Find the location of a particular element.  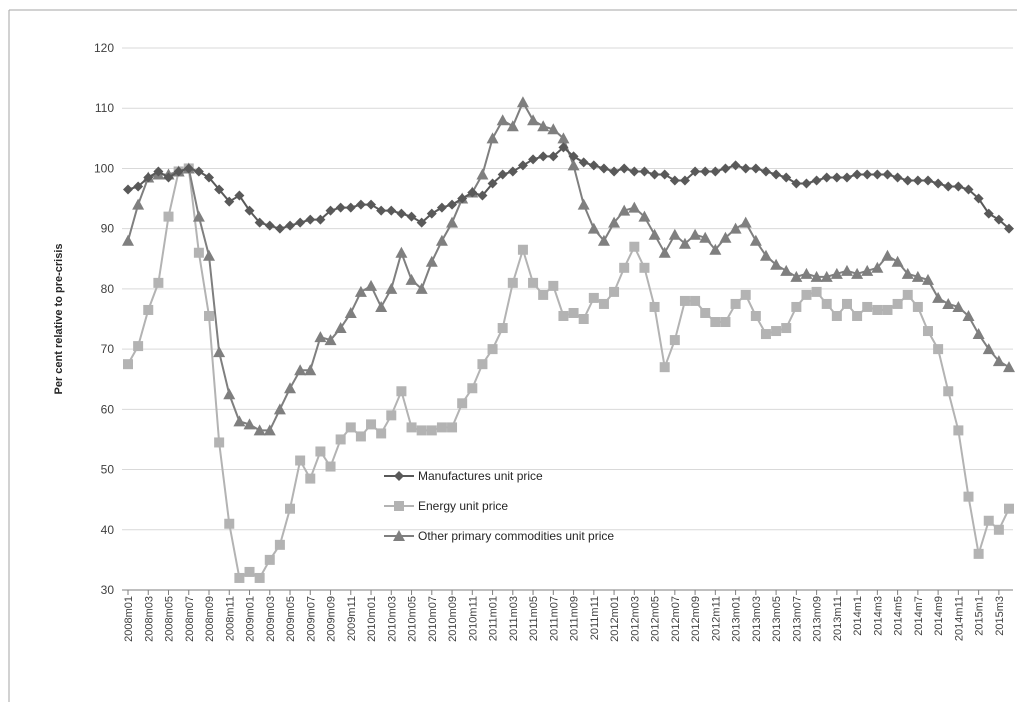

x-tick-label: 2009m11 is located at coordinates (352, 618).